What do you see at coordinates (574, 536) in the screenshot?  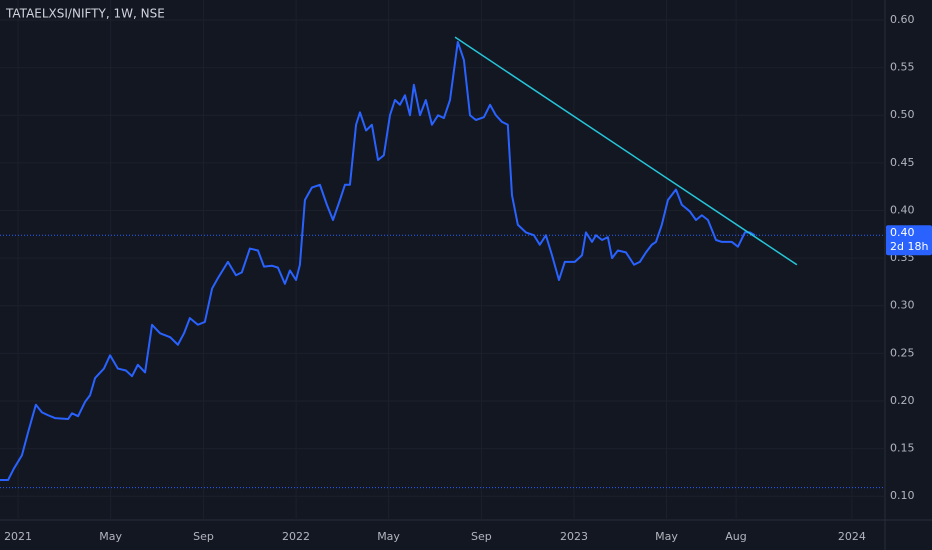 I see `x-tick-label: 2023` at bounding box center [574, 536].